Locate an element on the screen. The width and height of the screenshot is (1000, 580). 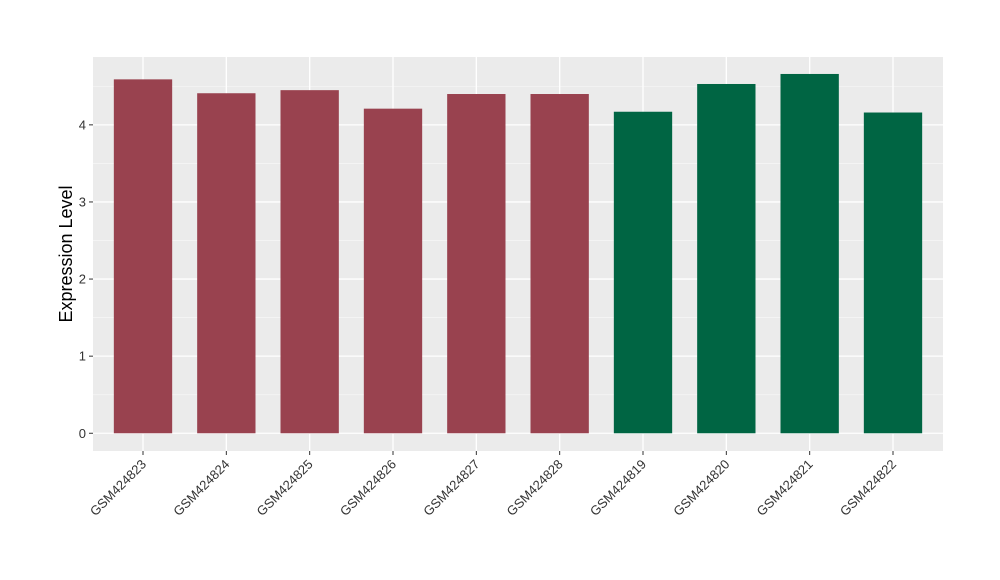
x-tick-label: GSM424827 is located at coordinates (451, 488).